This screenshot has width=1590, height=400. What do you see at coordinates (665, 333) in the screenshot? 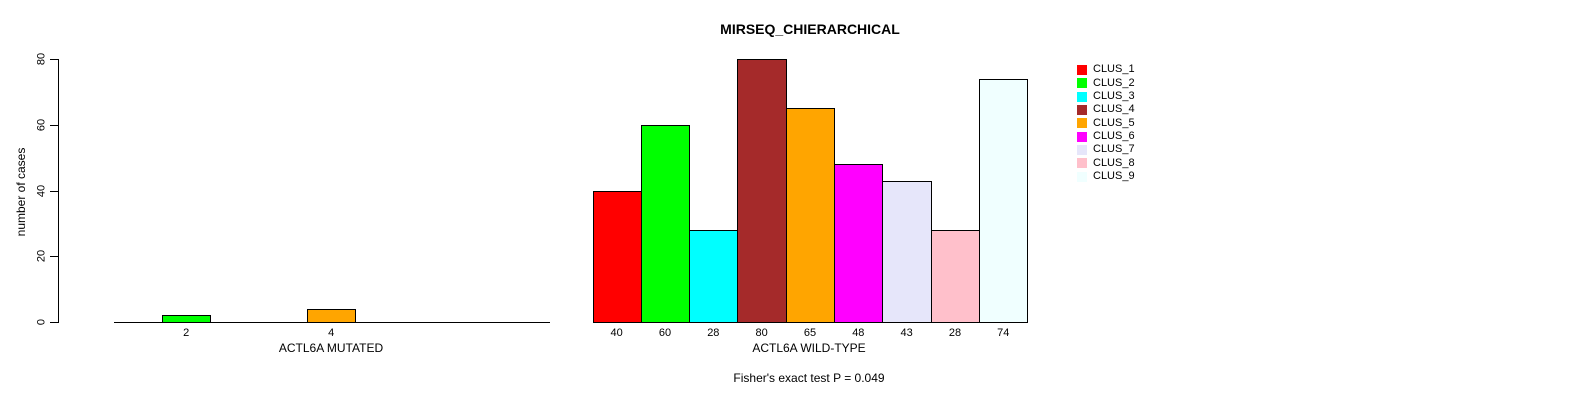
I see `bar-value-label: 60` at bounding box center [665, 333].